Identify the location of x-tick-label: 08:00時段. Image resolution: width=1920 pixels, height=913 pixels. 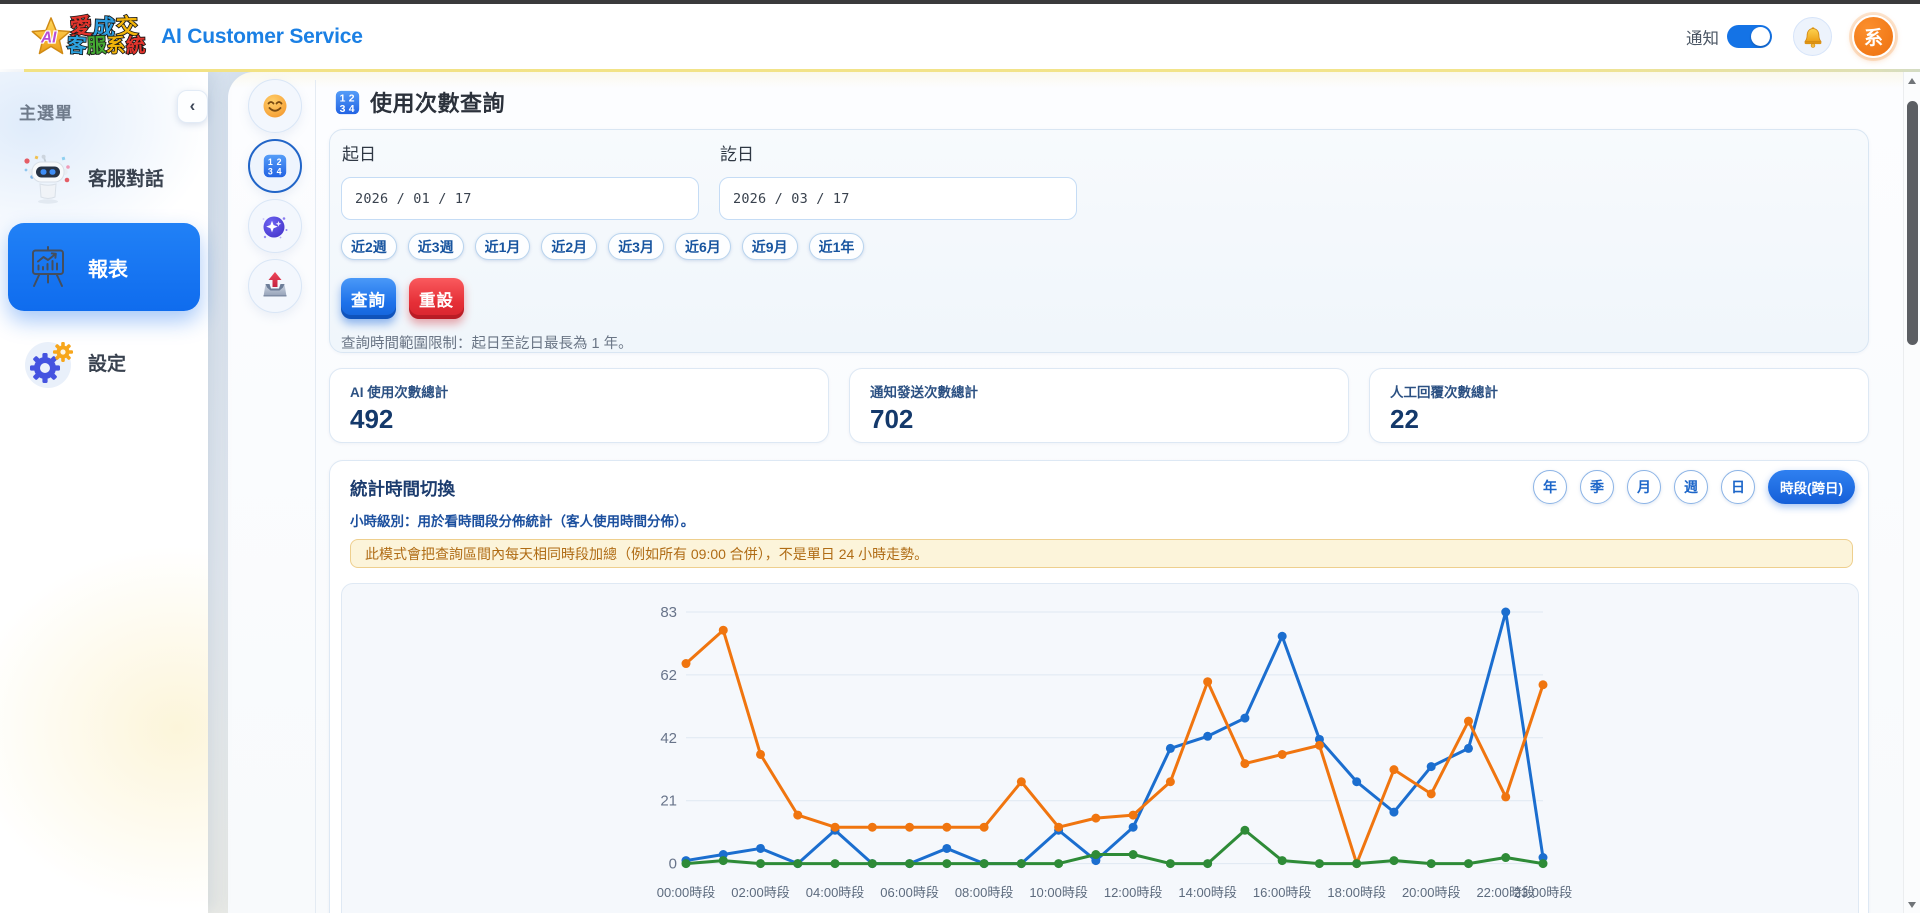
(984, 892).